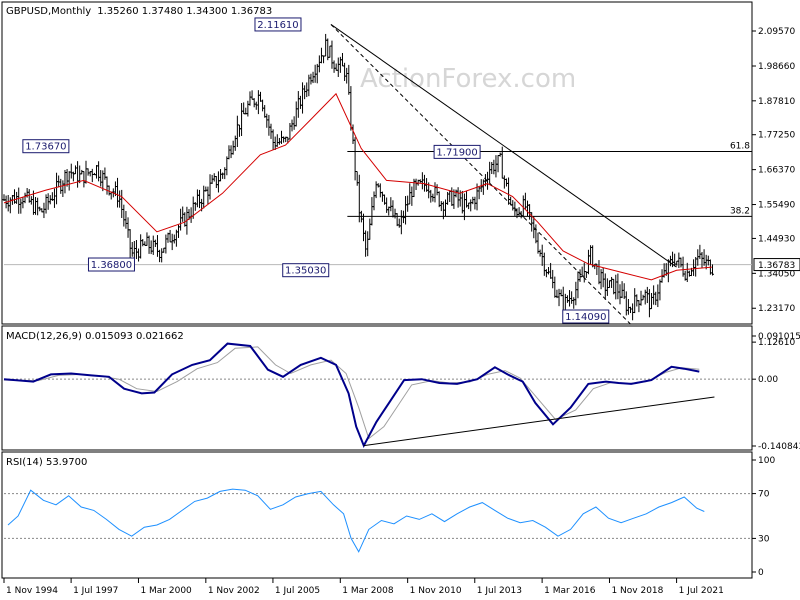 The height and width of the screenshot is (600, 800). What do you see at coordinates (776, 171) in the screenshot?
I see `price-y-tick-label: 1.66370` at bounding box center [776, 171].